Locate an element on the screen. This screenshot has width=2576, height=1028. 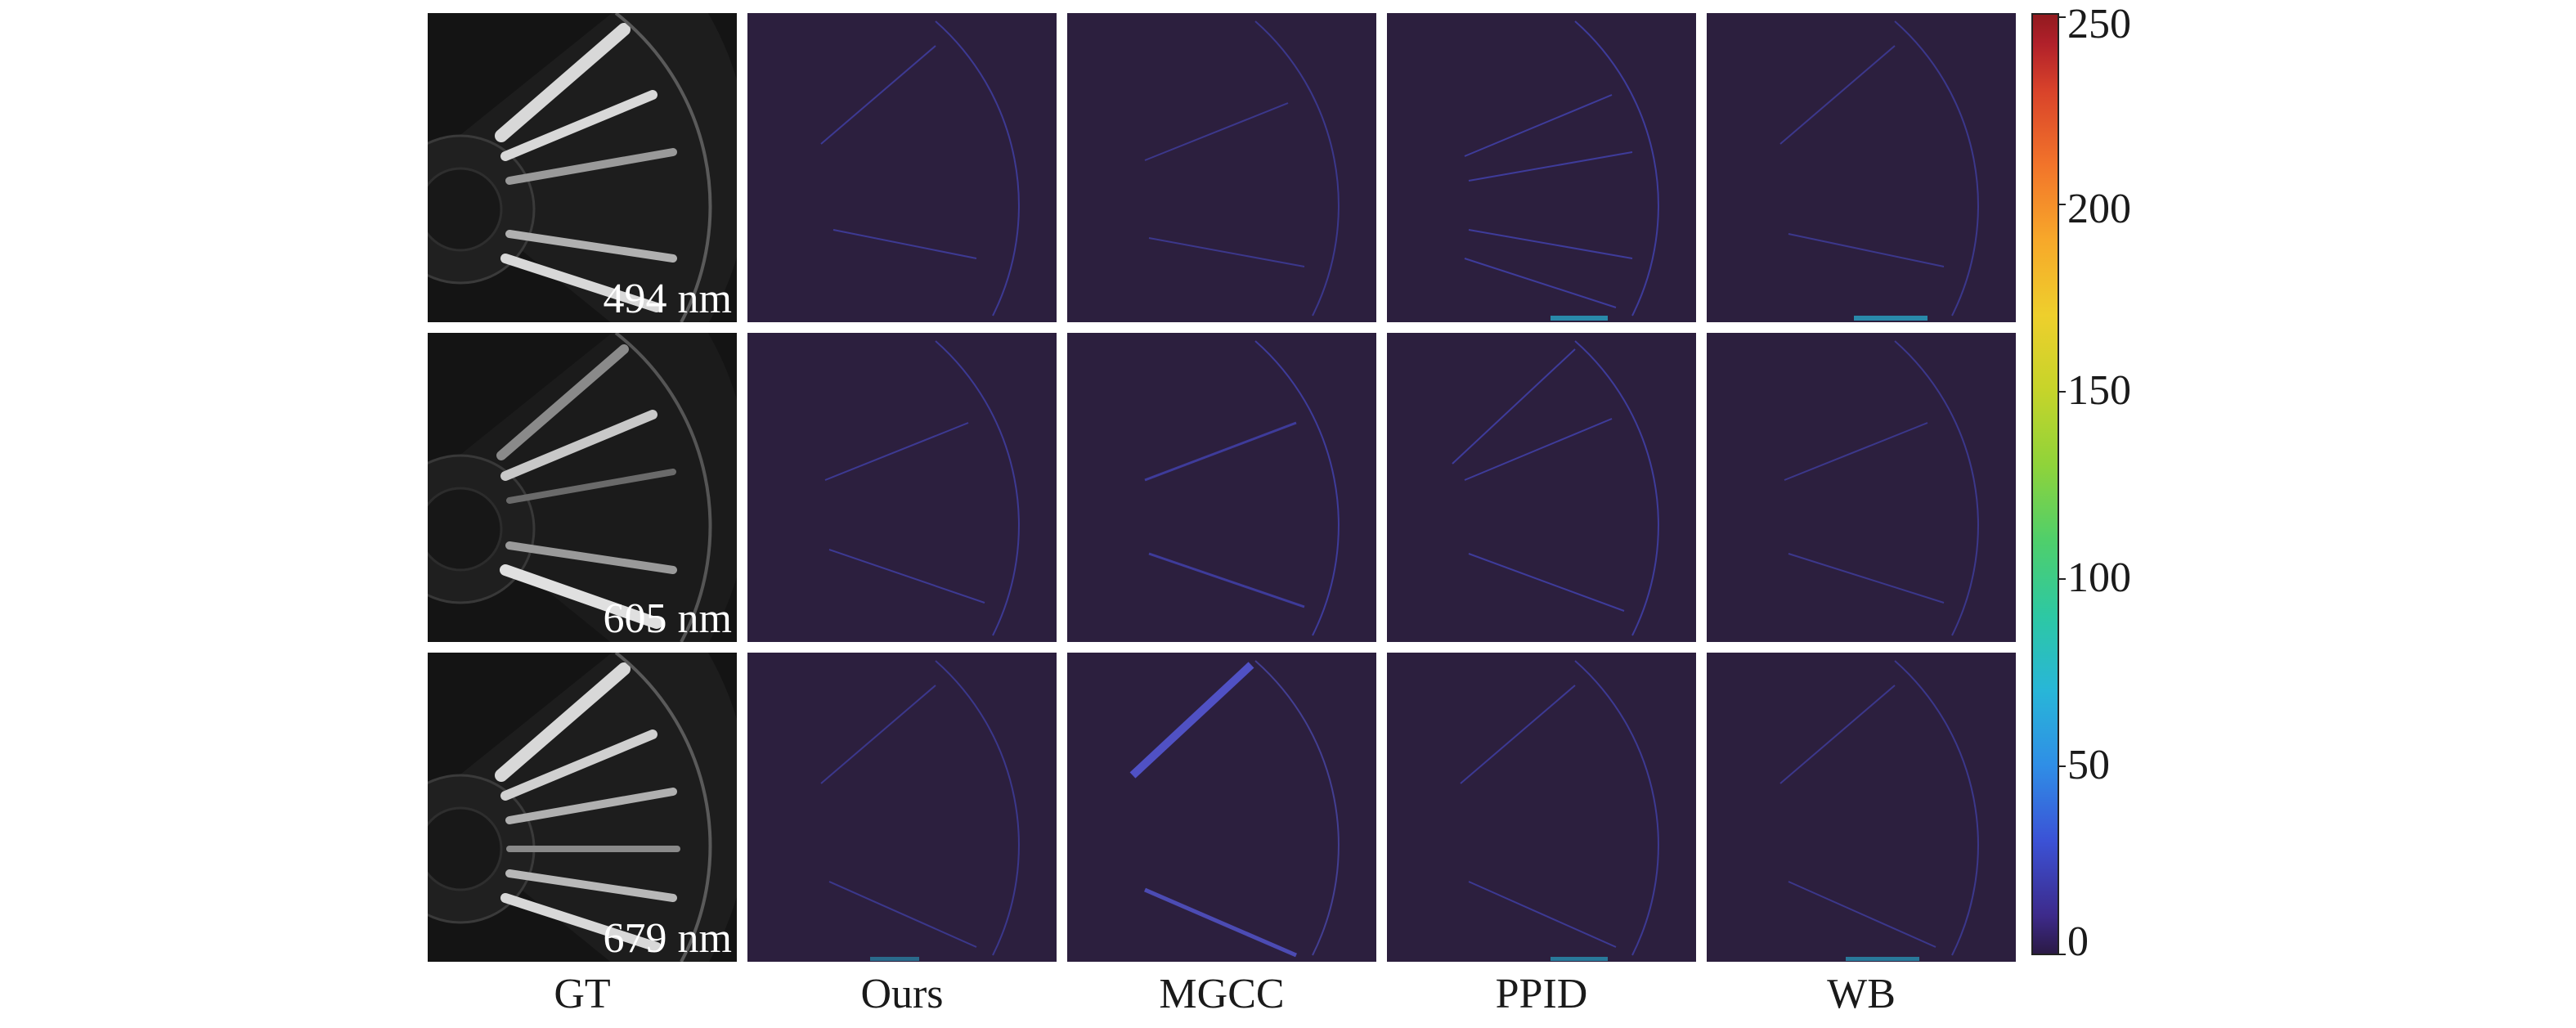
column-label-ours: Ours is located at coordinates (902, 994).